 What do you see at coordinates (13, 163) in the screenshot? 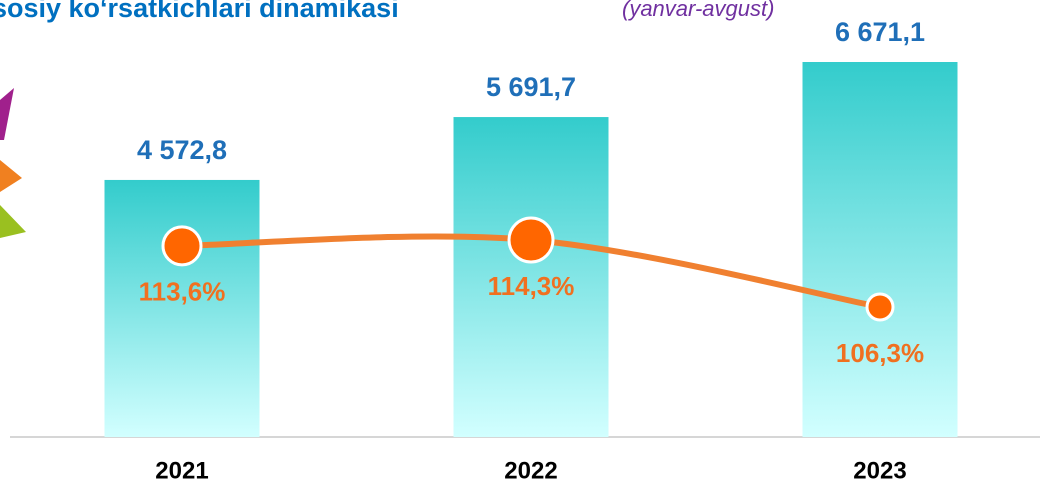
I see `decoration` at bounding box center [13, 163].